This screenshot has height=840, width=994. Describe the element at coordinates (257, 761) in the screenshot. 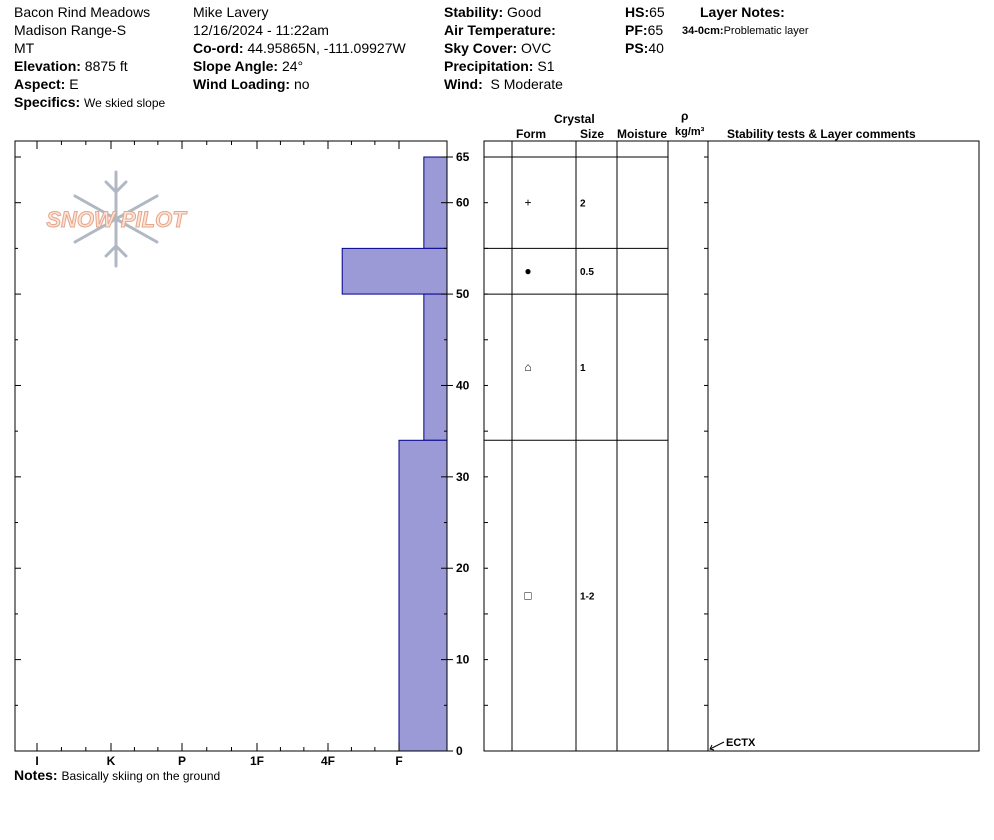

I see `x-tick-label: 1F` at that location.